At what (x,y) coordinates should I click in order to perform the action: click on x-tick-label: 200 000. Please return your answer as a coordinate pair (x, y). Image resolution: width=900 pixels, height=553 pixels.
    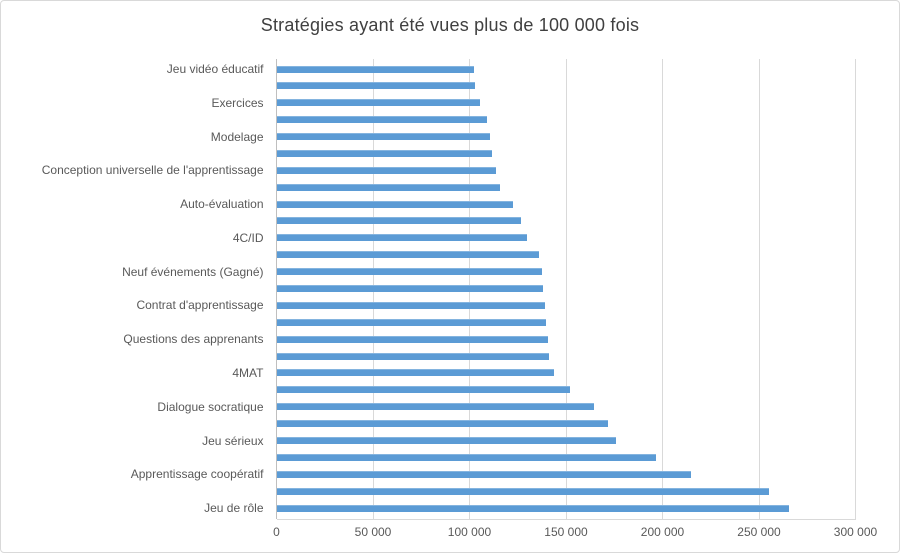
    Looking at the image, I should click on (662, 531).